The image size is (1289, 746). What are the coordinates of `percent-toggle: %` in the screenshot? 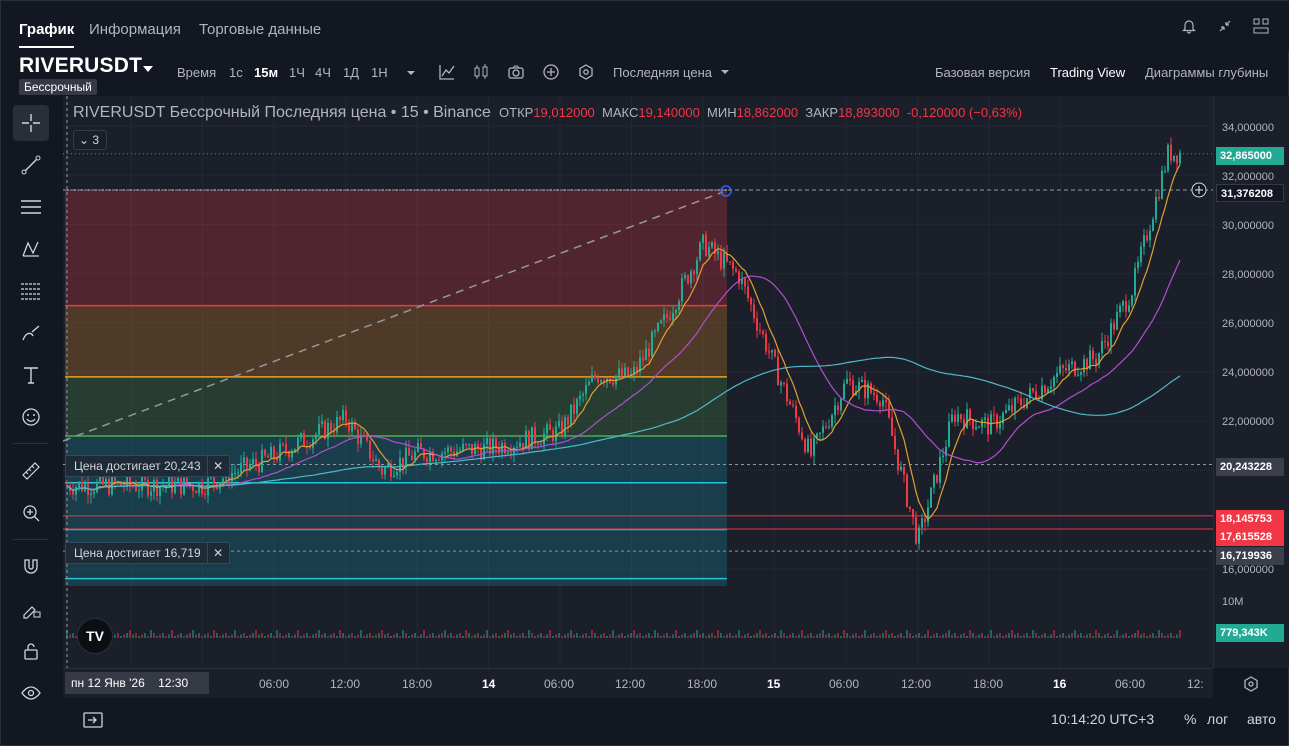 It's located at (1190, 719).